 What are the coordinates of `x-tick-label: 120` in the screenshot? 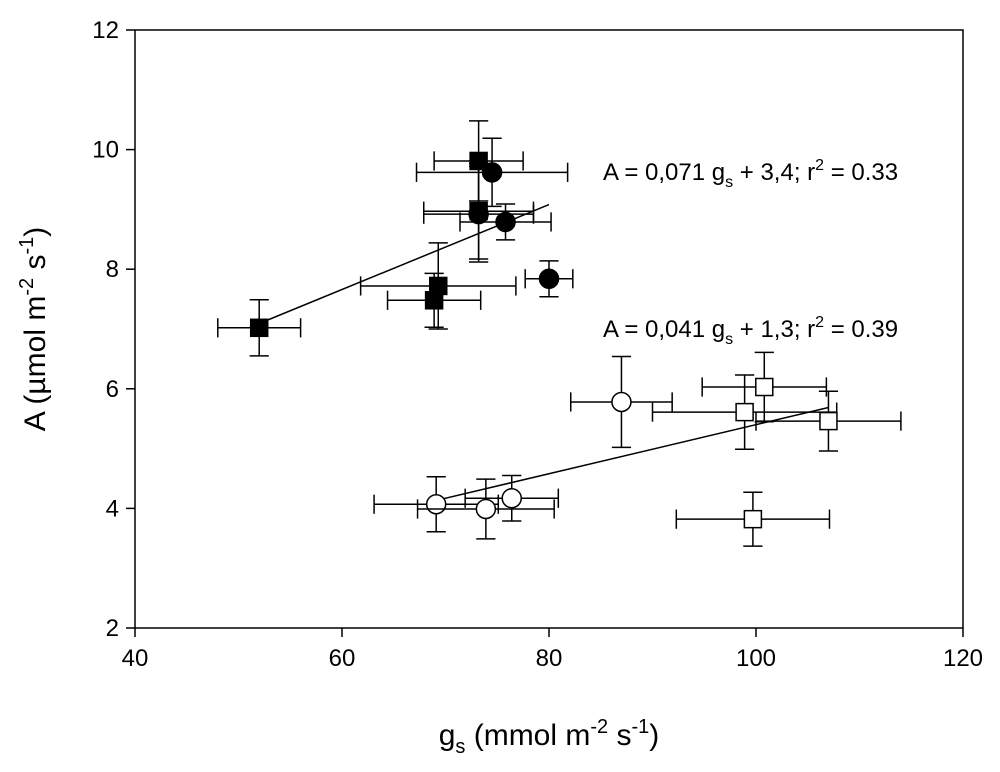 It's located at (963, 658).